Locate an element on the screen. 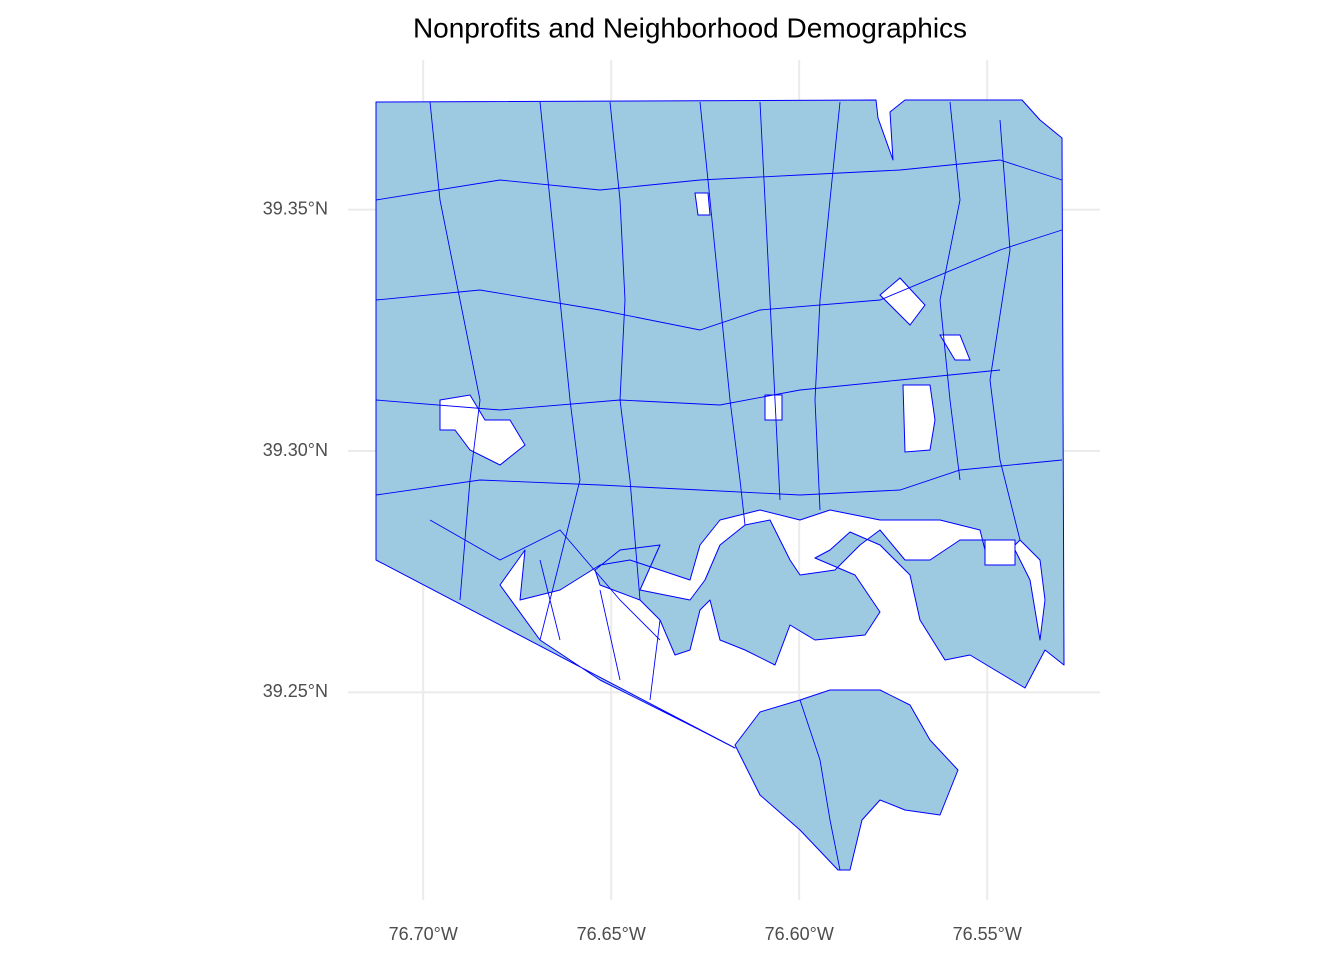  y-tick-label: 39.30°N is located at coordinates (295, 450).